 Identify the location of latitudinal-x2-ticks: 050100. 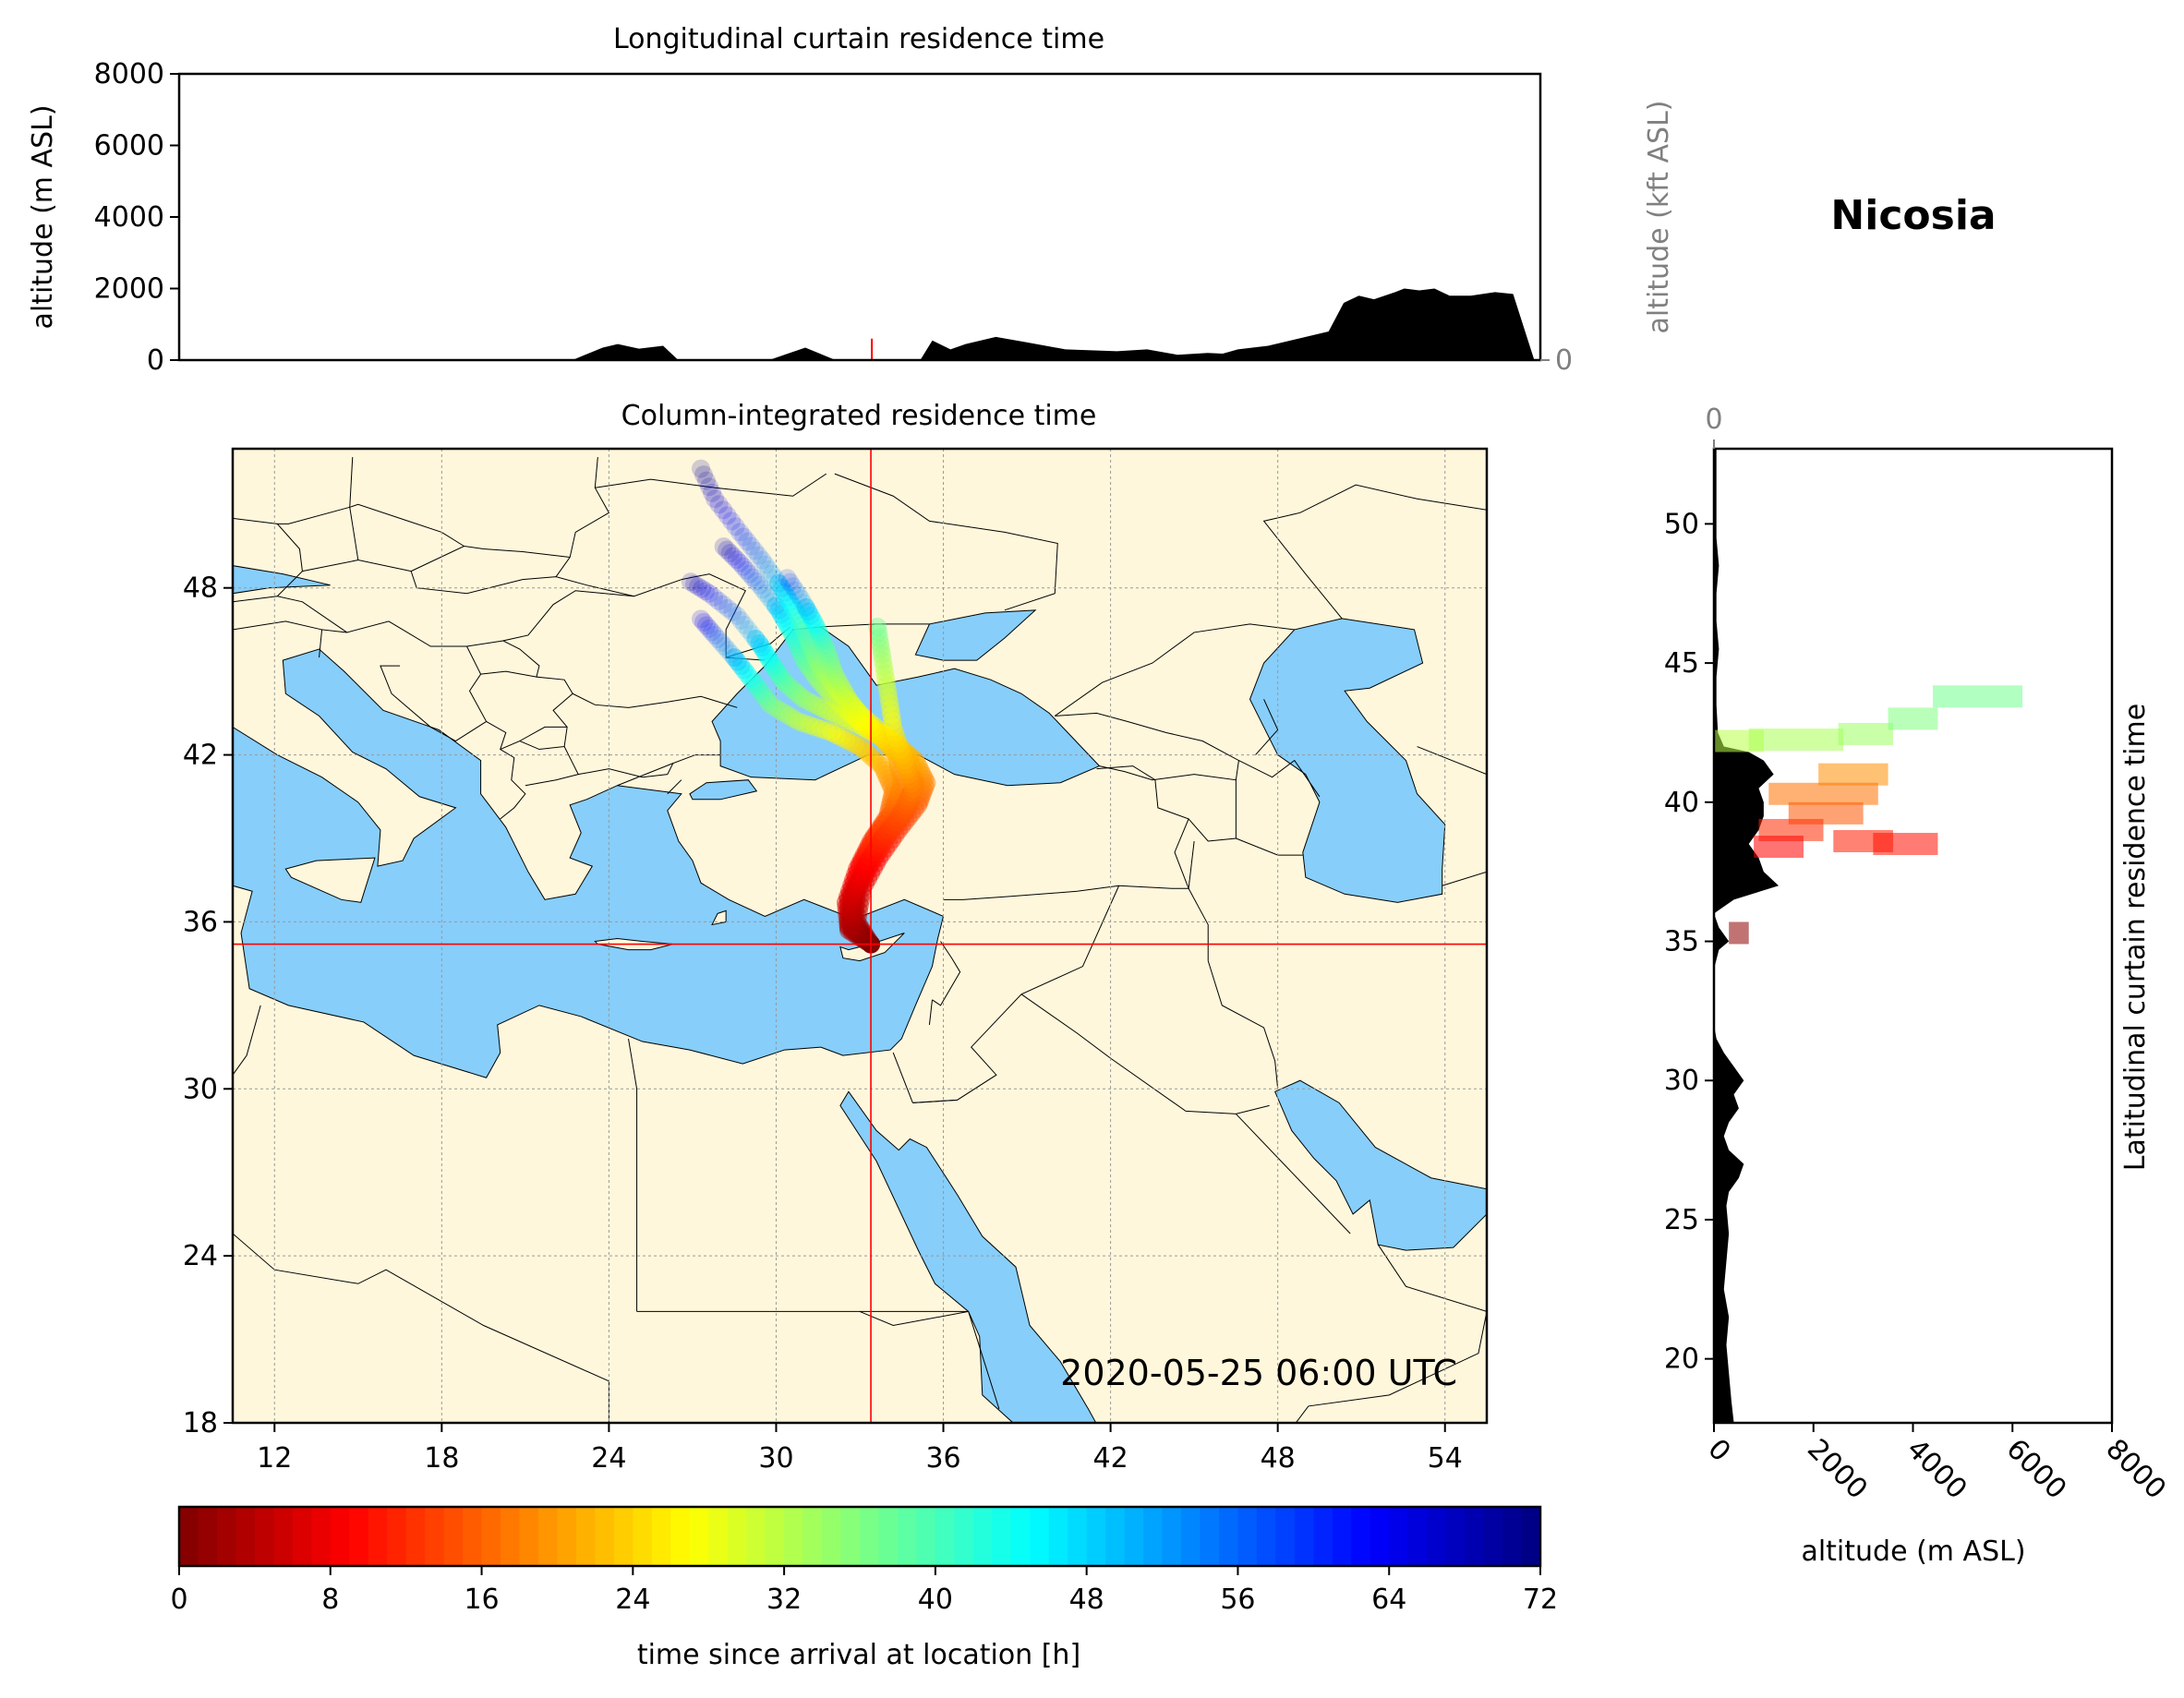
(1714, 426).